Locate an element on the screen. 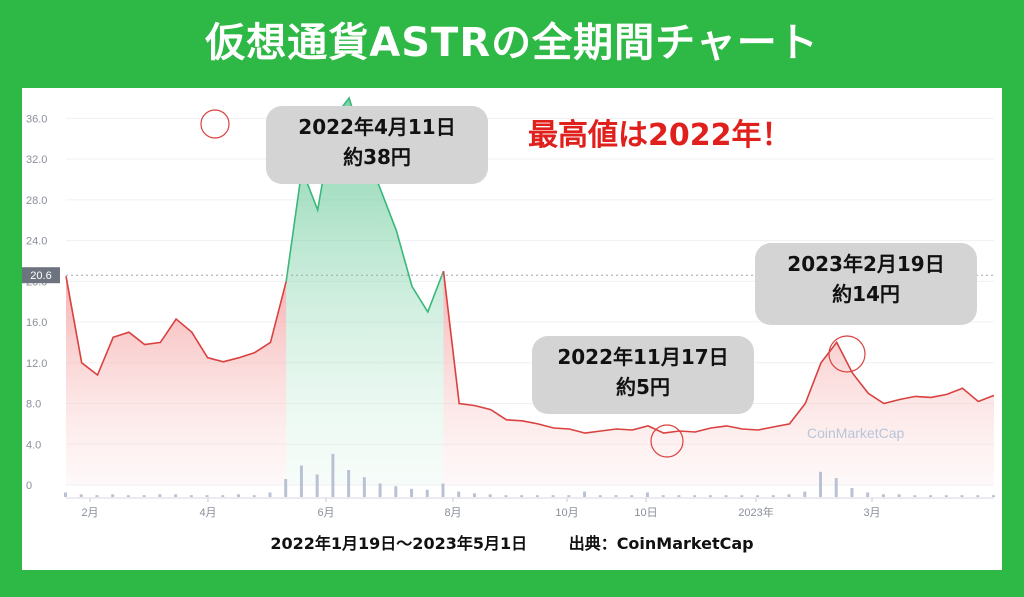  x-tick-label: 3月 is located at coordinates (871, 513).